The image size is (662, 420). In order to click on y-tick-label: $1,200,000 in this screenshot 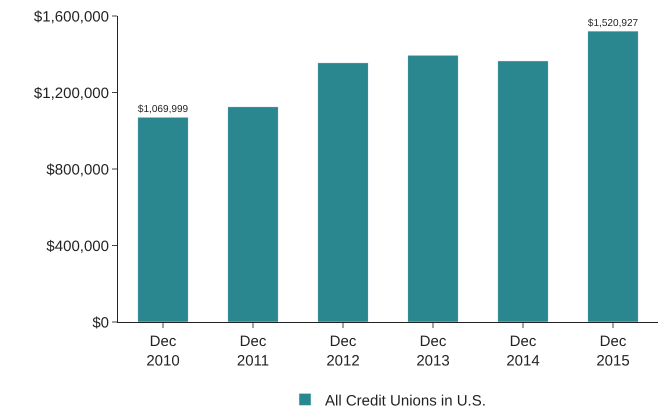, I will do `click(71, 93)`.